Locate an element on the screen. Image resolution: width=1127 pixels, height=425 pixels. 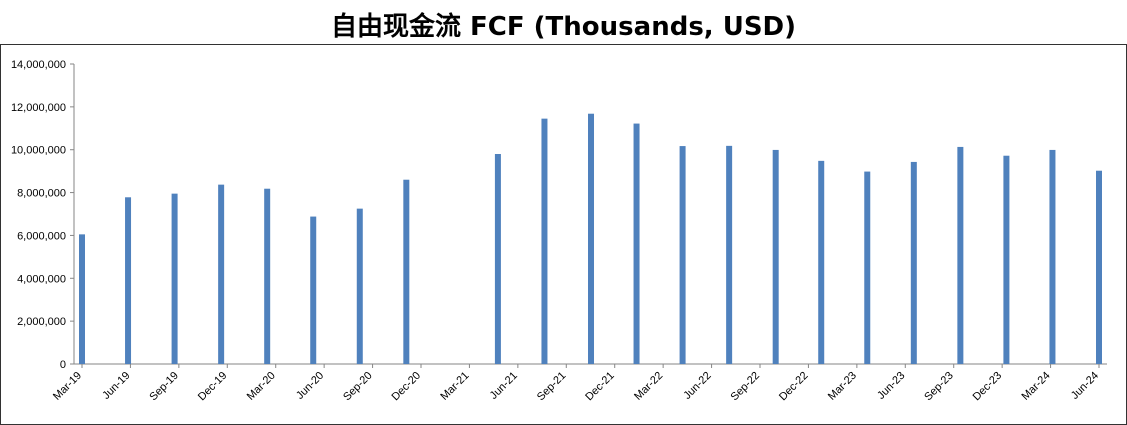
x-tick-label: Mar-20 is located at coordinates (261, 386).